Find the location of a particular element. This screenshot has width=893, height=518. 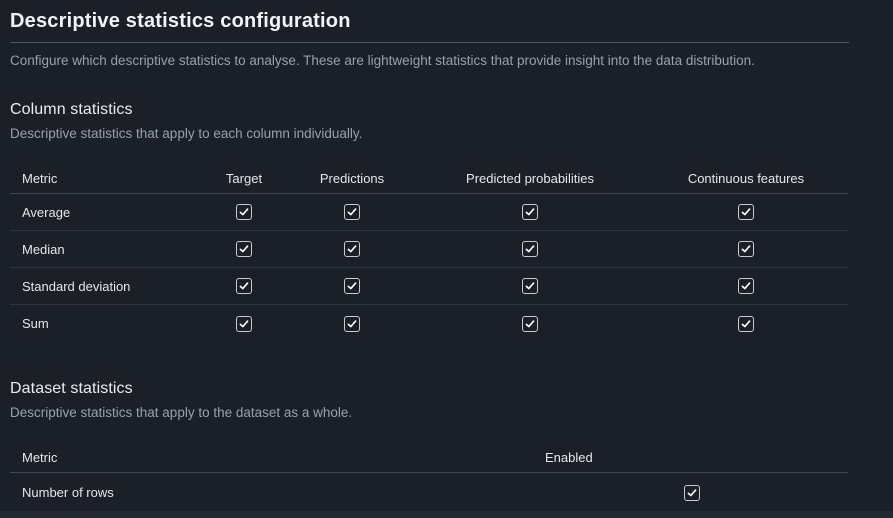

checkbox-median-predicted-probabilities is located at coordinates (530, 249).